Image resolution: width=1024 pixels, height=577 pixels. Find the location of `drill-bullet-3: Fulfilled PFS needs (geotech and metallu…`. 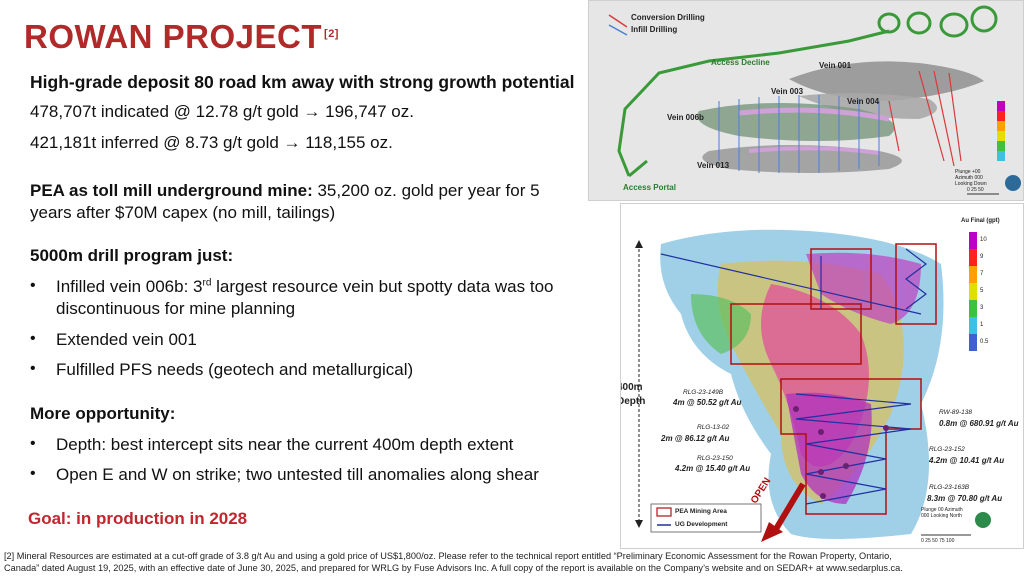

drill-bullet-3: Fulfilled PFS needs (geotech and metallu… is located at coordinates (235, 369).